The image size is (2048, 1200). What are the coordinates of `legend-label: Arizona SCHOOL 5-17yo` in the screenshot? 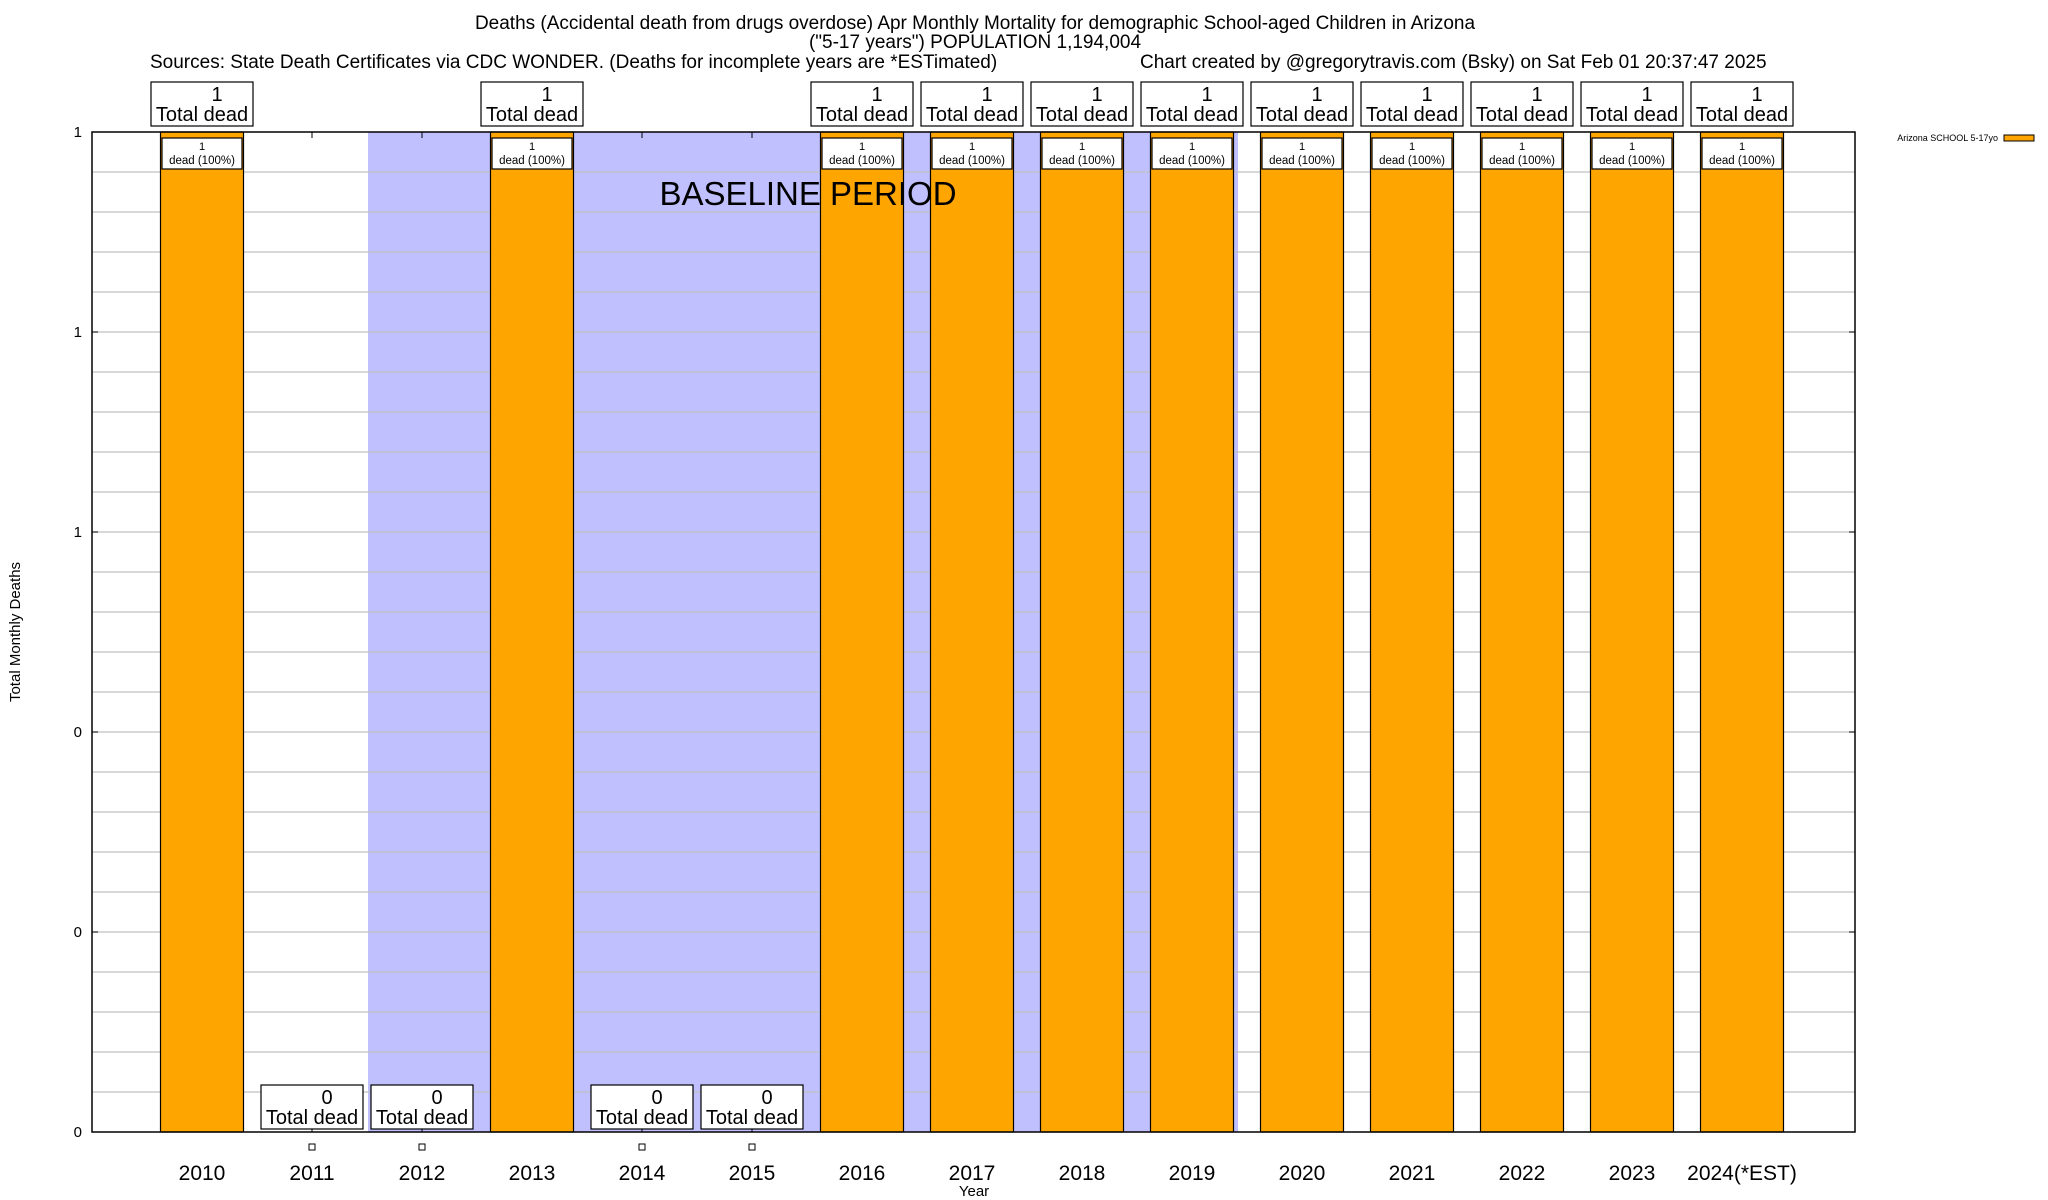 It's located at (1947, 138).